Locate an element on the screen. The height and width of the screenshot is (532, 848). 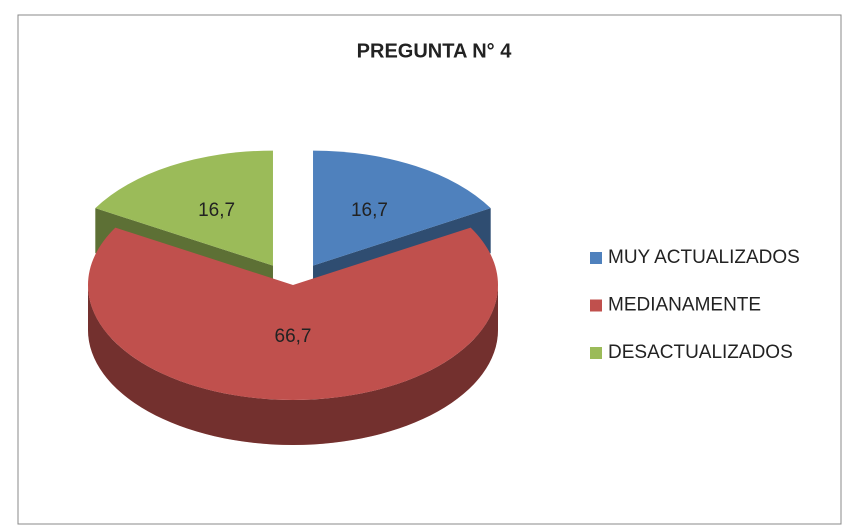
slice-side is located at coordinates (293, 365).